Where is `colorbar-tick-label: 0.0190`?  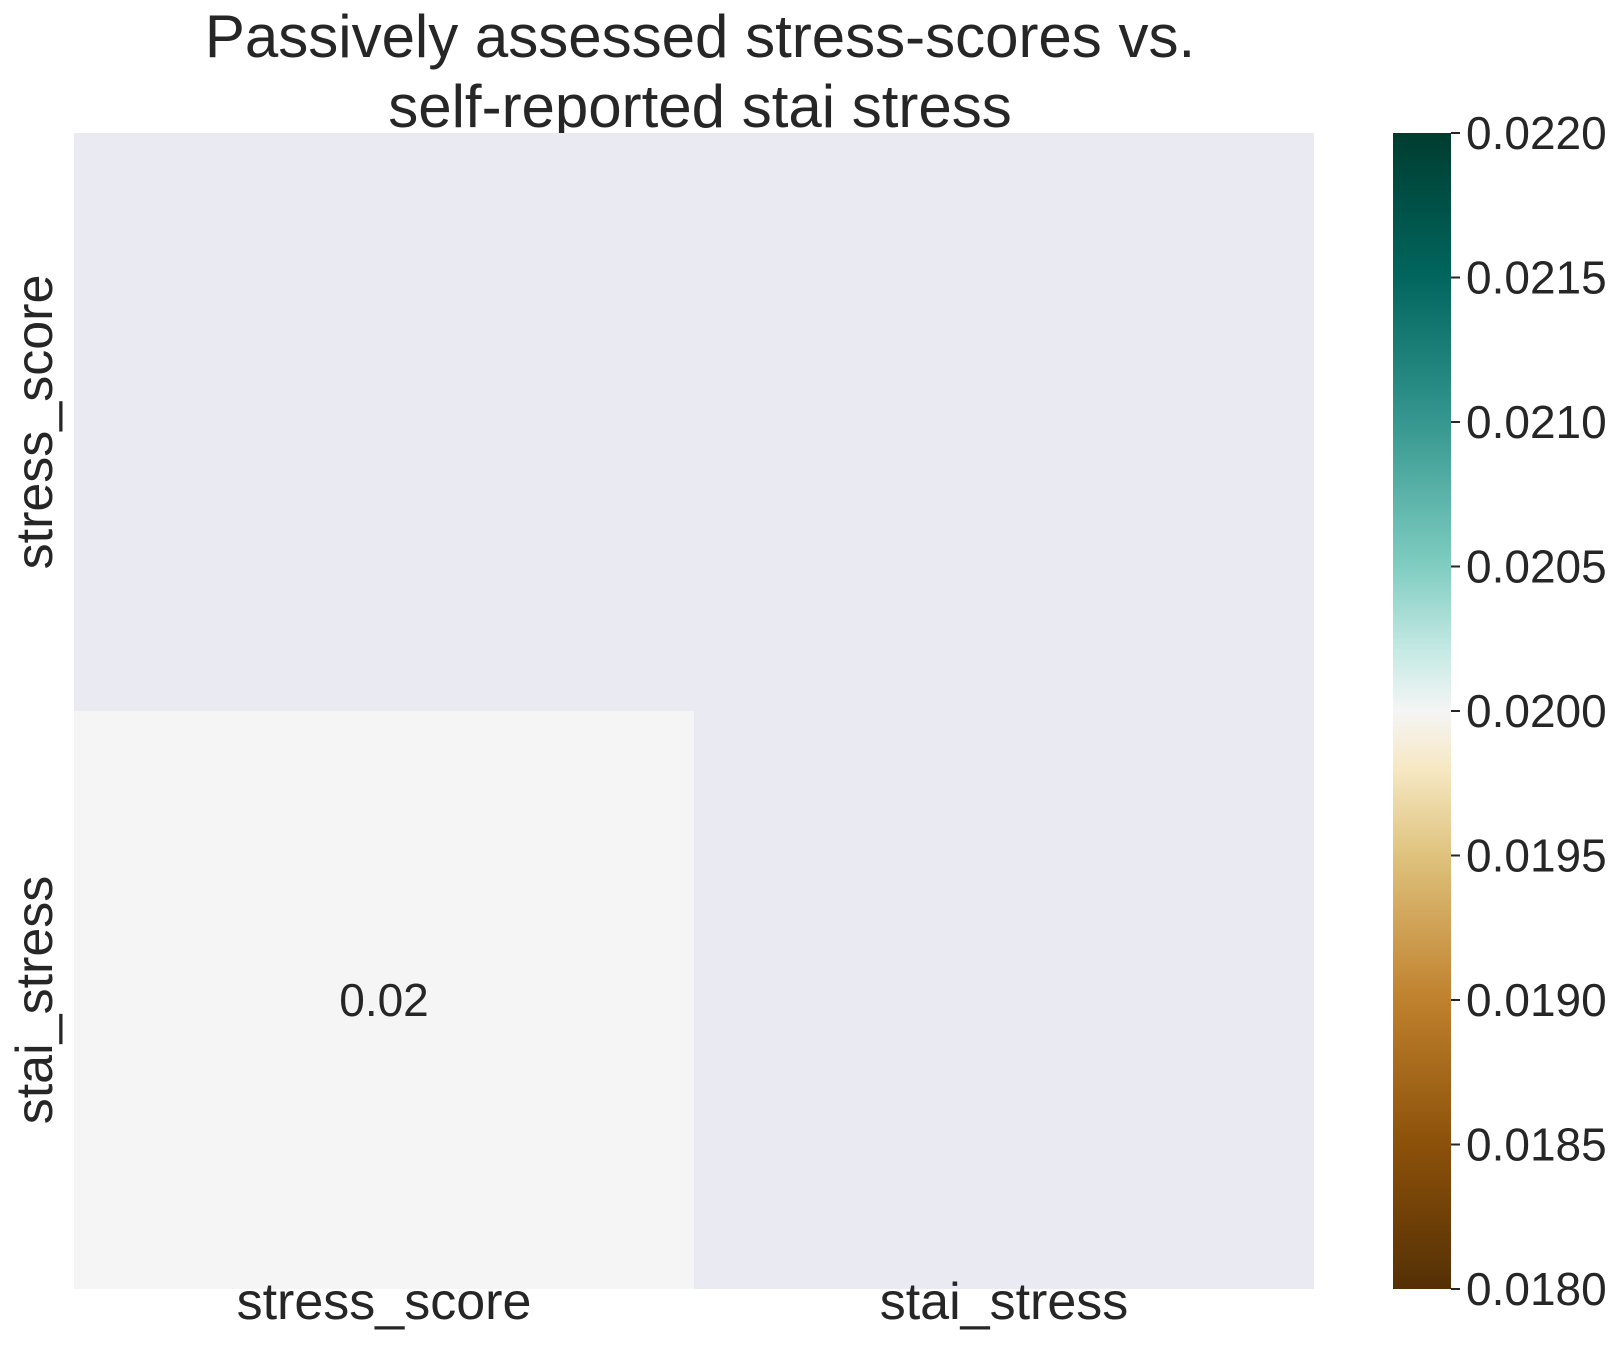 colorbar-tick-label: 0.0190 is located at coordinates (1536, 1000).